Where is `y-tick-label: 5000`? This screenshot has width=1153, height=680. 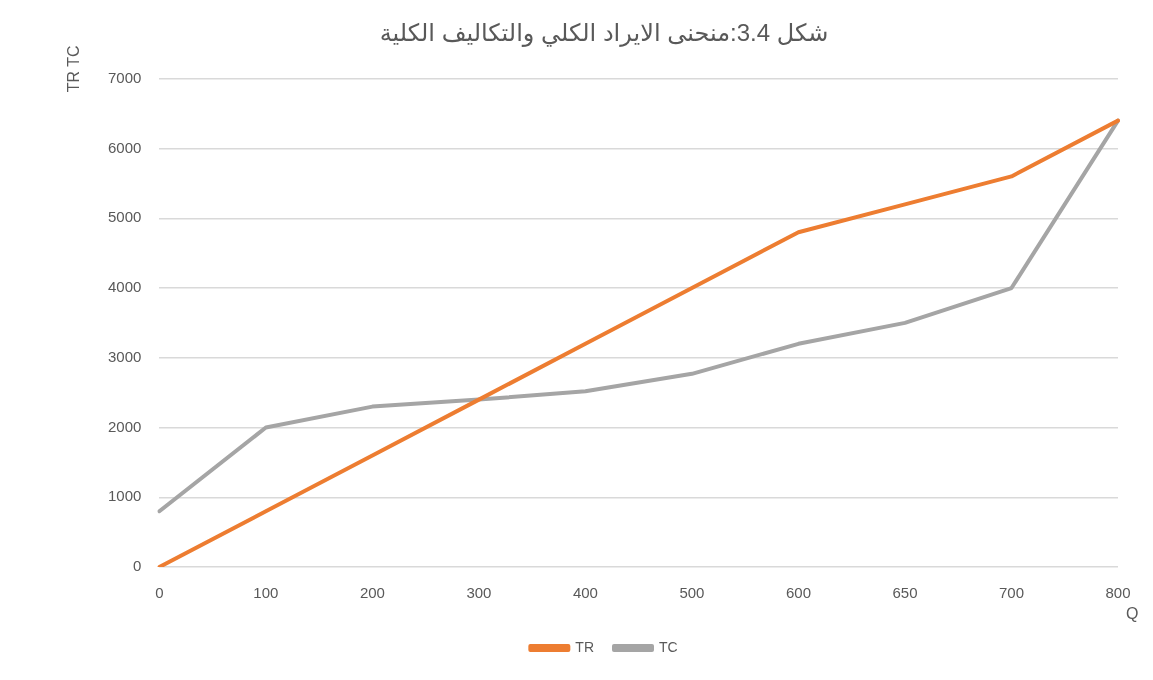 y-tick-label: 5000 is located at coordinates (124, 217).